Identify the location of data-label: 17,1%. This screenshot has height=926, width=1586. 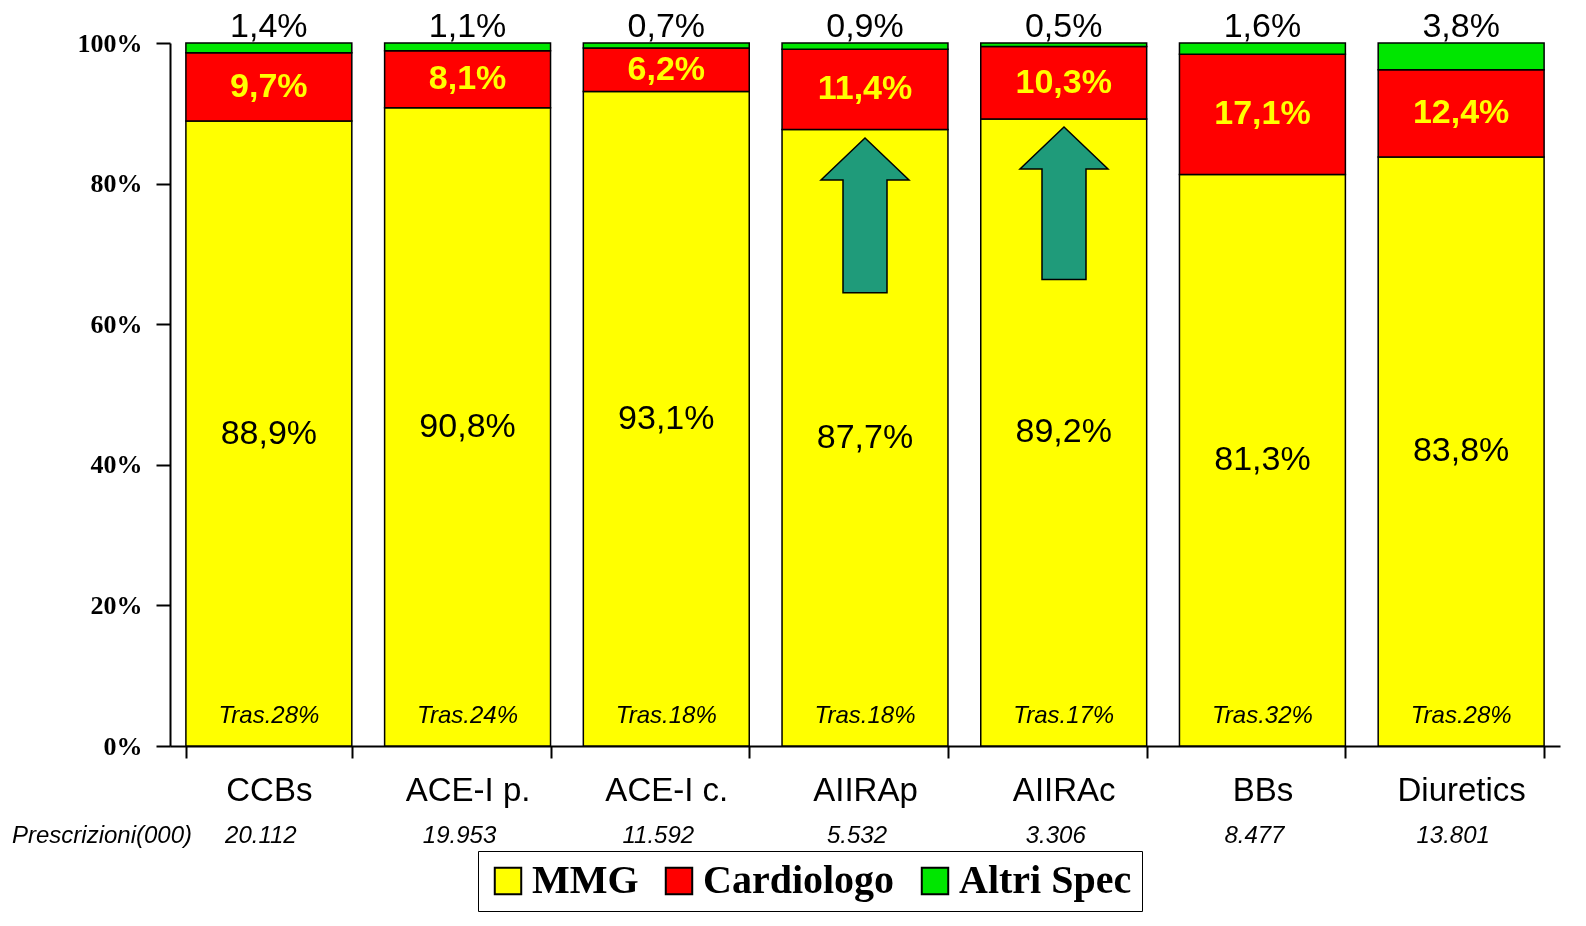
(1262, 112).